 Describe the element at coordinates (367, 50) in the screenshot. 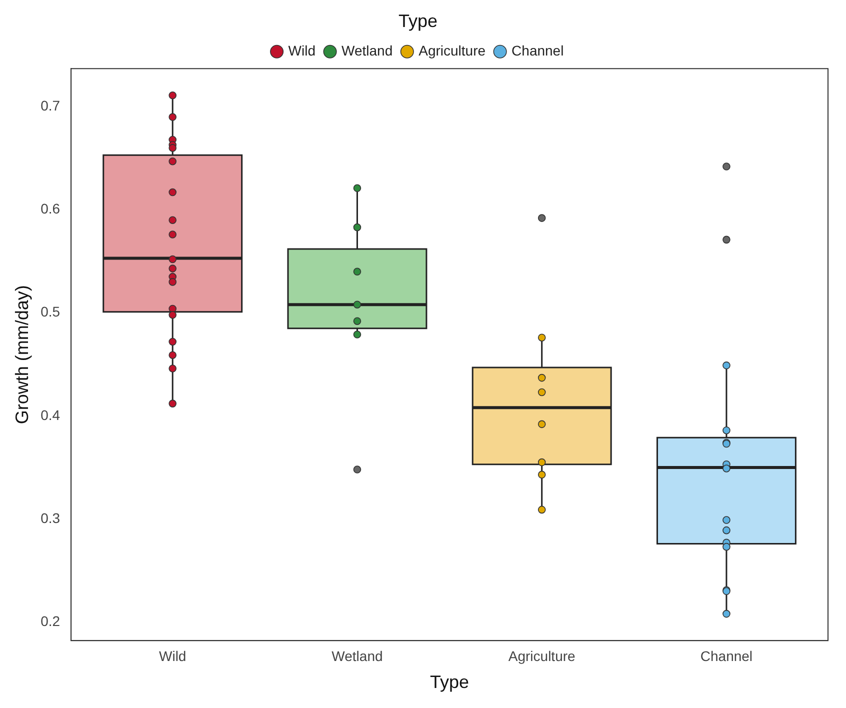

I see `legend-label: Wetland` at that location.